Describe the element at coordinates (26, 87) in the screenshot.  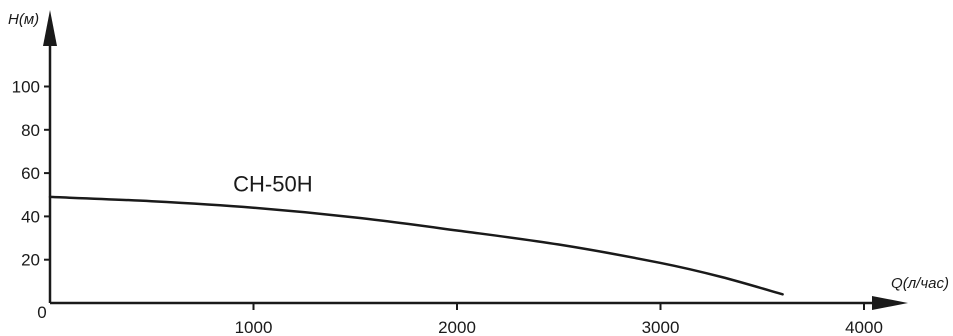
I see `y-tick-label: 100` at that location.